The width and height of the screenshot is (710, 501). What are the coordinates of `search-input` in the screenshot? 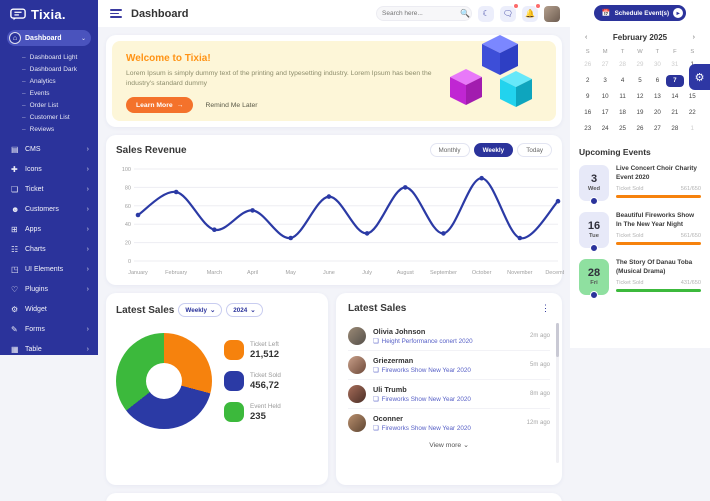 It's located at (421, 13).